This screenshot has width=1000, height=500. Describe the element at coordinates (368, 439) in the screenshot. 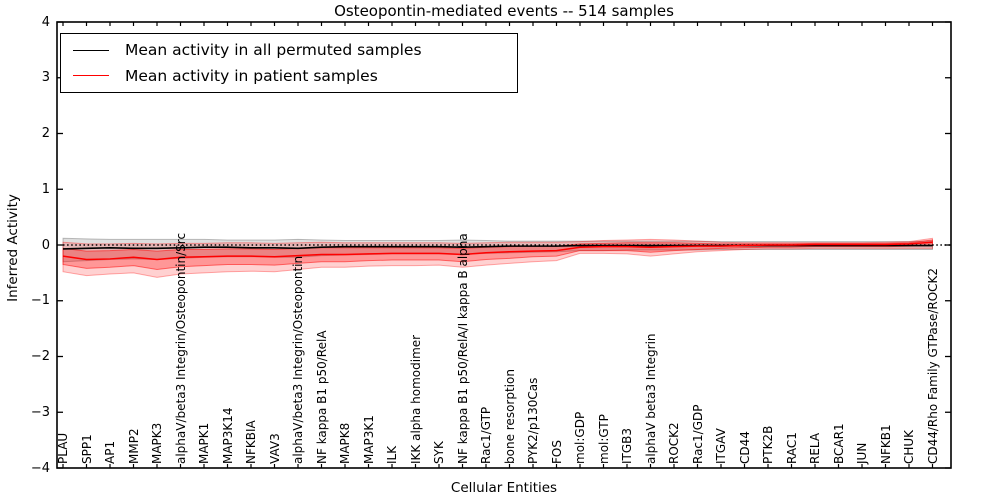

I see `x-tick-label: MAP3K1` at that location.